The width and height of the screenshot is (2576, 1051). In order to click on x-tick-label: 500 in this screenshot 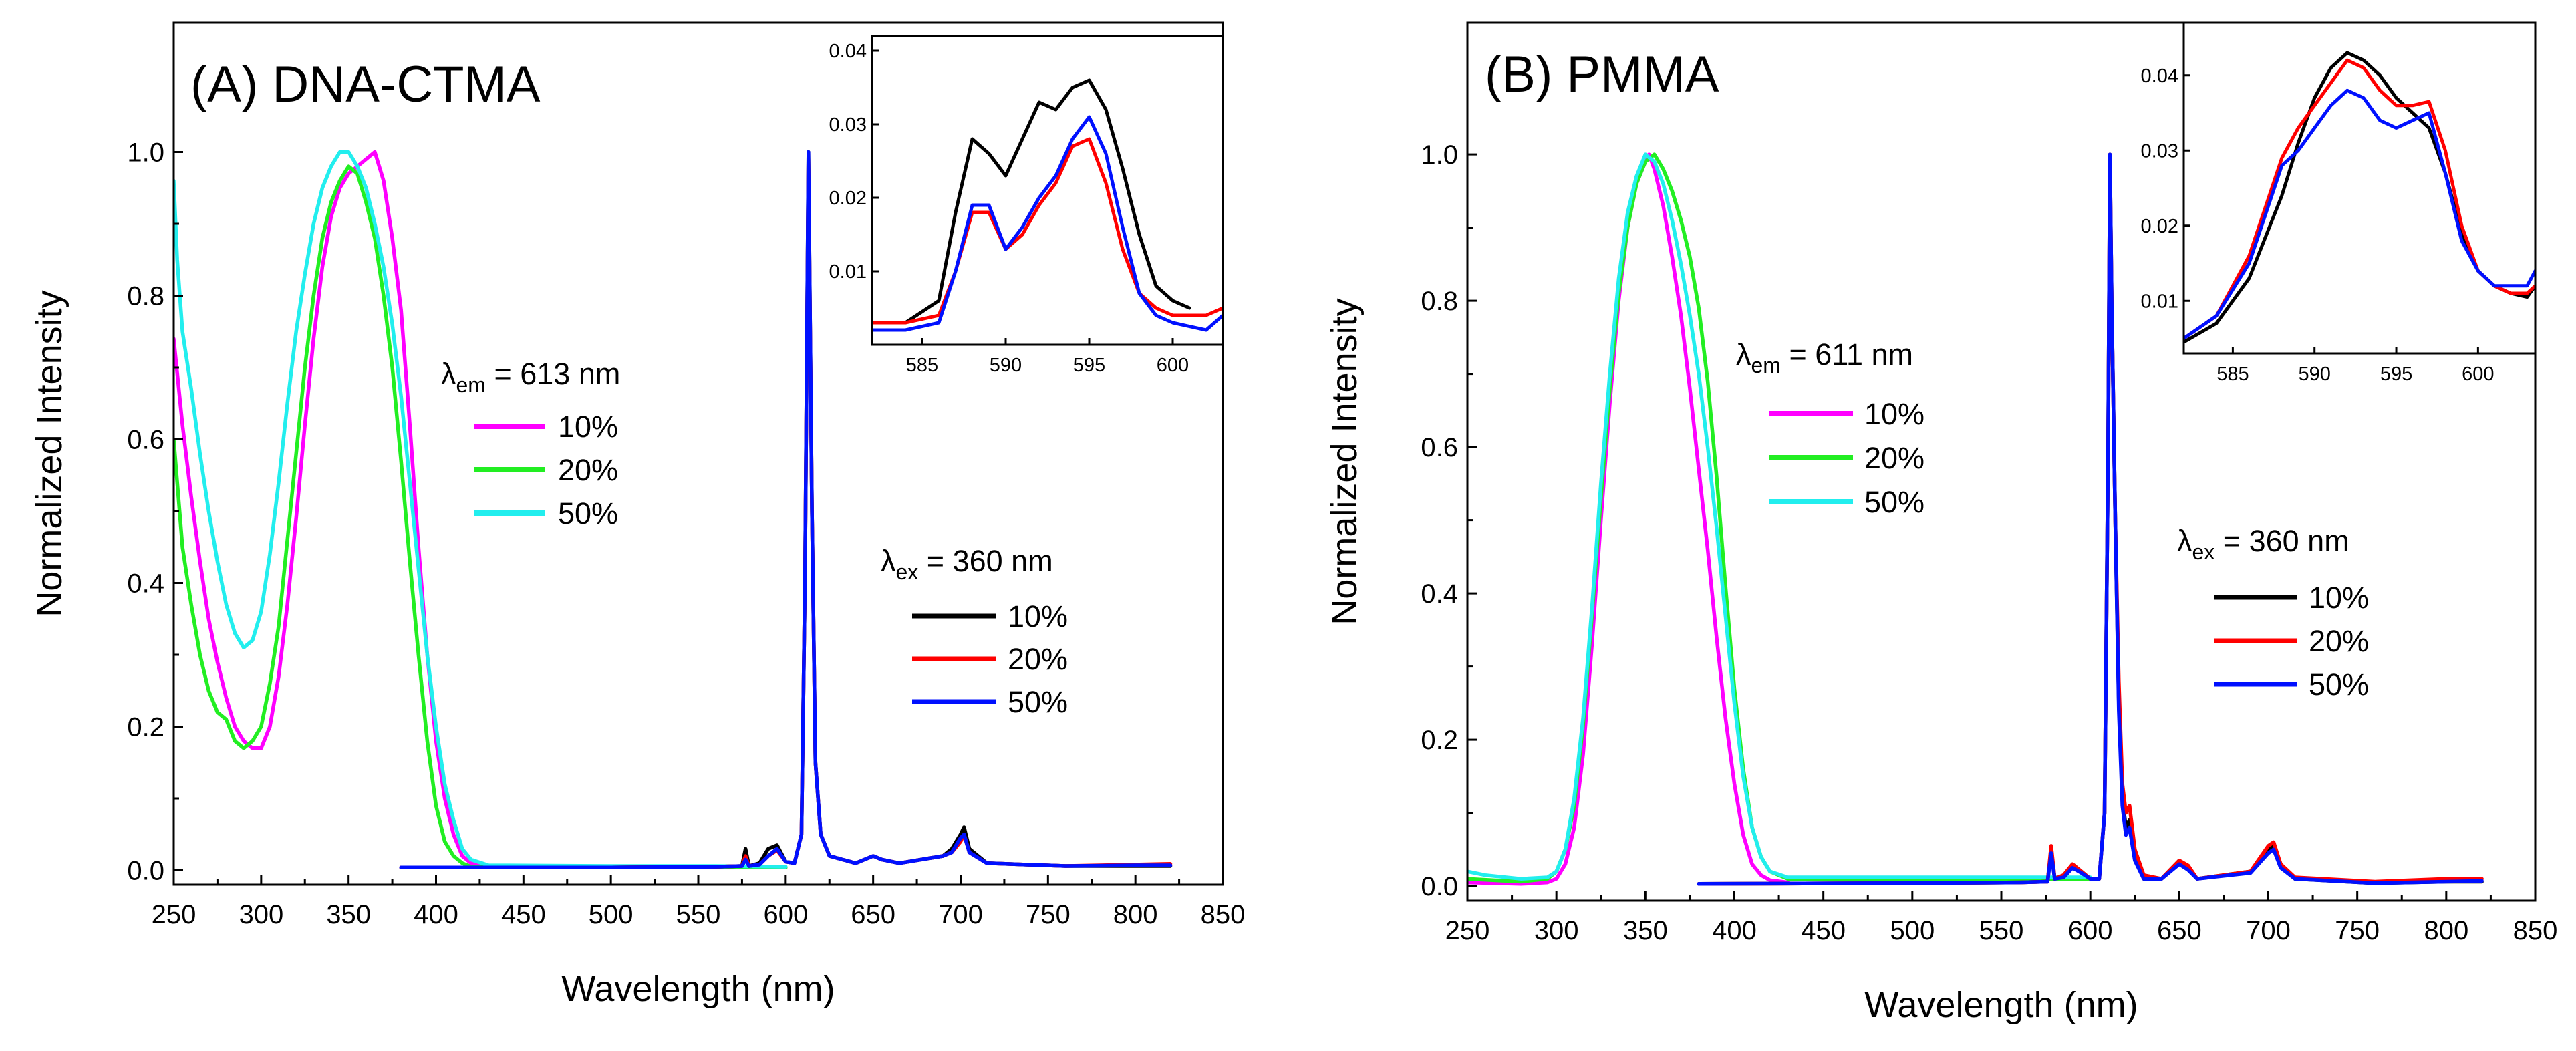, I will do `click(611, 915)`.